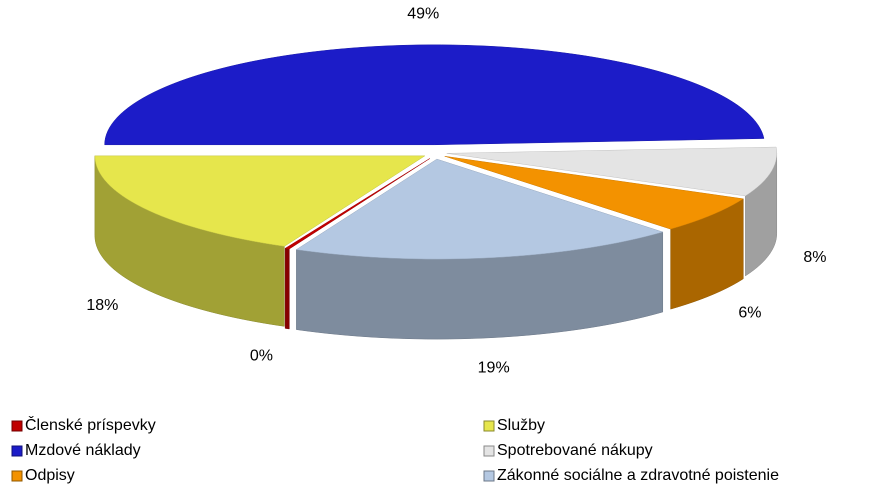 The height and width of the screenshot is (488, 878). What do you see at coordinates (261, 356) in the screenshot?
I see `data-label: 0%` at bounding box center [261, 356].